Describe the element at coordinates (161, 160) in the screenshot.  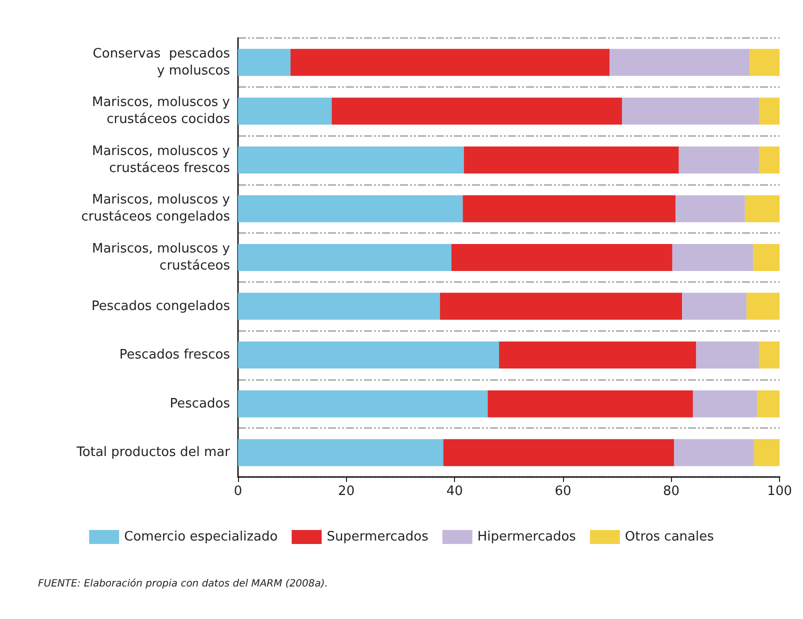
I see `y-tick-label: Mariscos, moluscos y crustáceos frescos` at that location.